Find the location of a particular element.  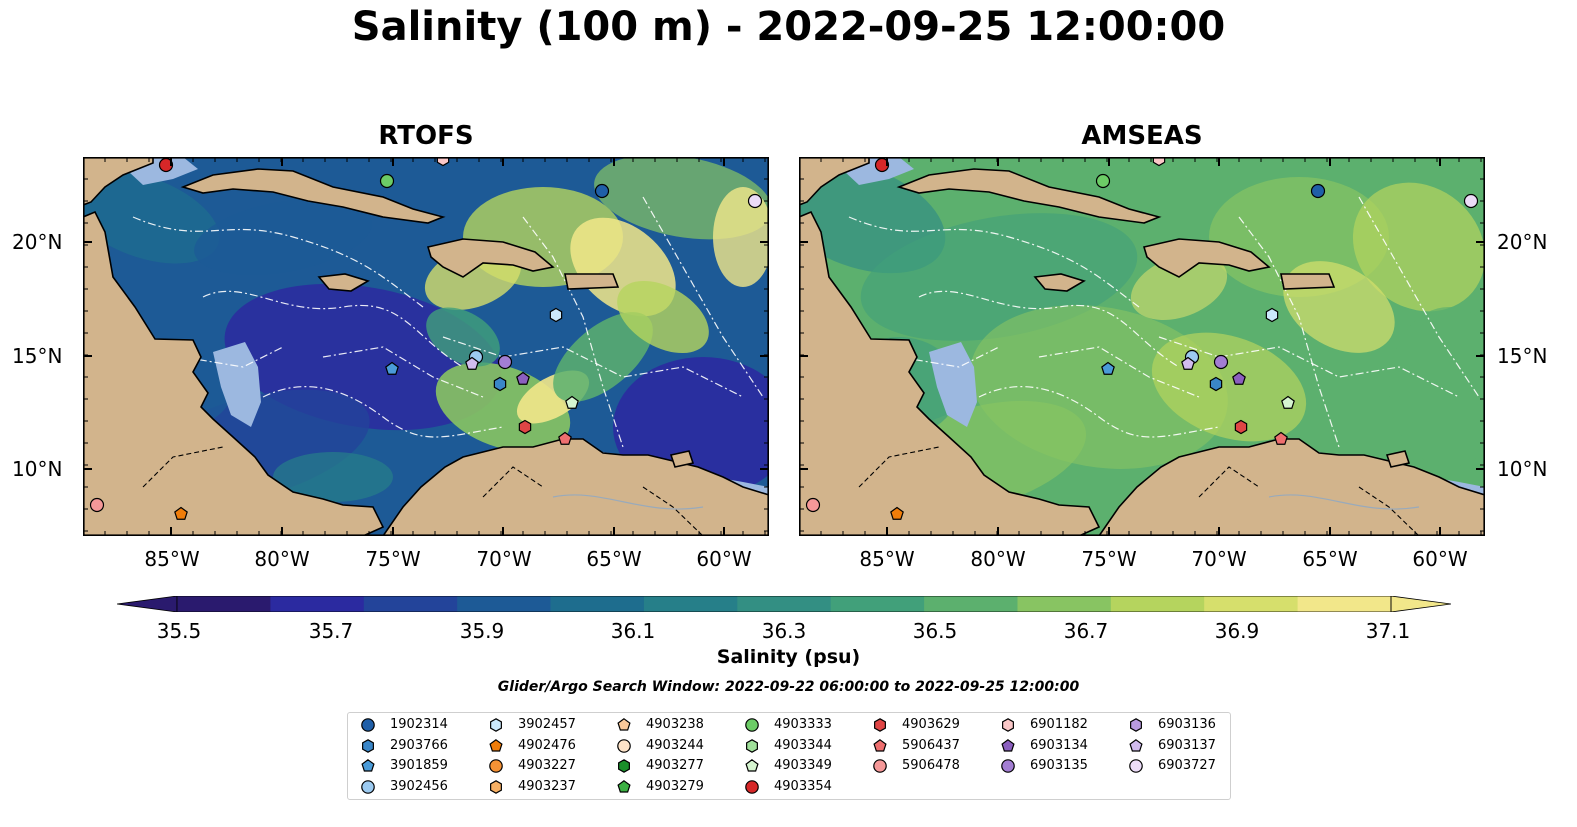

legend-item-label: 2903766 is located at coordinates (419, 745).